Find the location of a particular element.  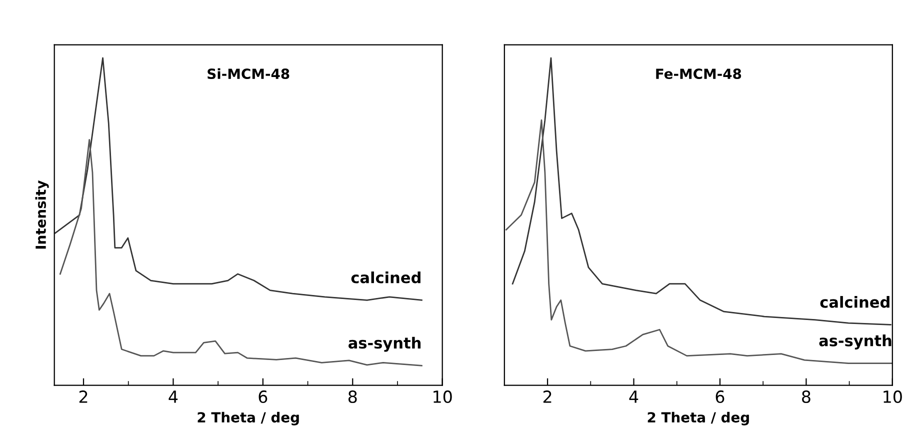

text: Si-MCM-48 is located at coordinates (249, 74).